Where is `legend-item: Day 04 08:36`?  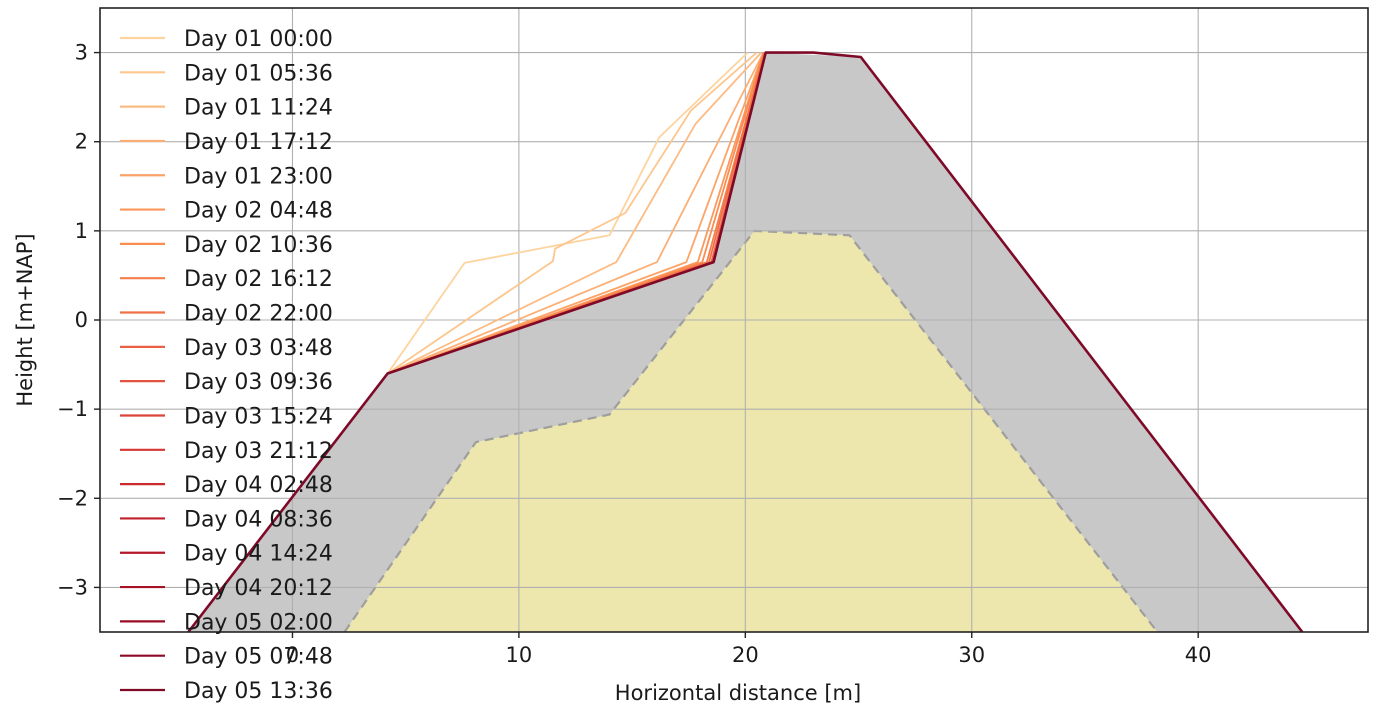 legend-item: Day 04 08:36 is located at coordinates (226, 519).